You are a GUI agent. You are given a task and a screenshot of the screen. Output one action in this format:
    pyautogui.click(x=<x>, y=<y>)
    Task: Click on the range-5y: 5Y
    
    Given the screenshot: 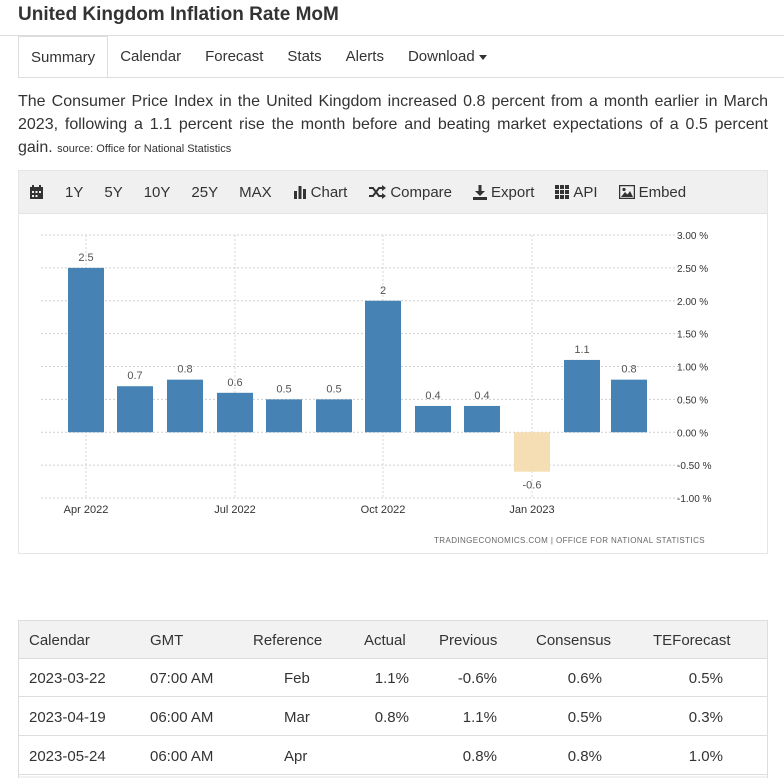 What is the action you would take?
    pyautogui.click(x=113, y=192)
    